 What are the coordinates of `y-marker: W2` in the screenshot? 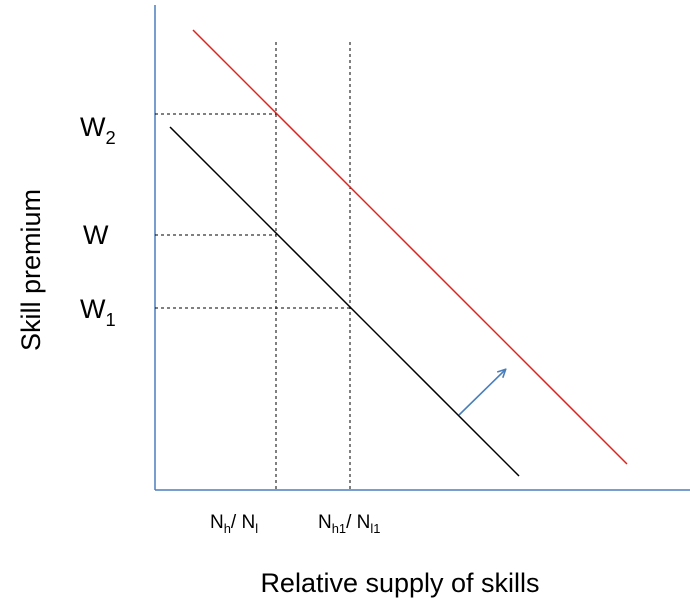 It's located at (98, 130).